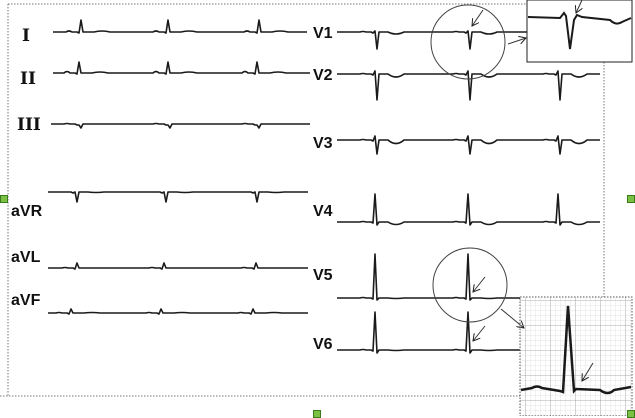  I want to click on trace-lead-aVR, so click(178, 197).